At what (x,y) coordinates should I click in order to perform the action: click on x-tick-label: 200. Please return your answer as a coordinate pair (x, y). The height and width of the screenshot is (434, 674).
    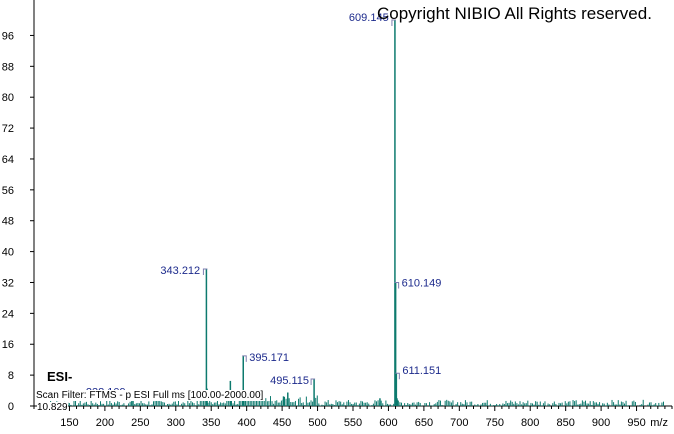
    Looking at the image, I should click on (105, 423).